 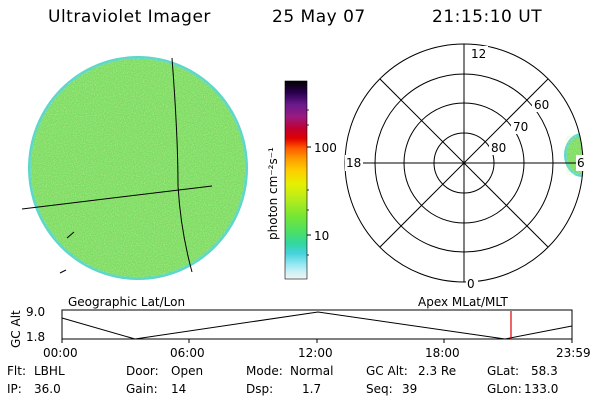 I want to click on flt-value: LBHL, so click(x=49, y=371).